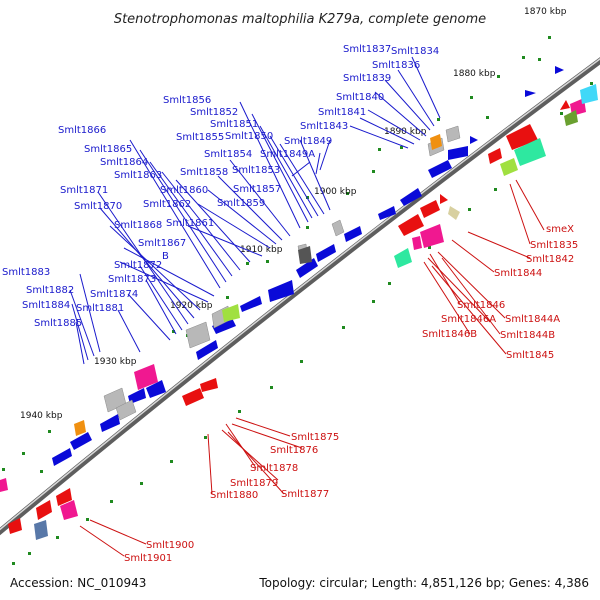 This screenshot has height=600, width=600. Describe the element at coordinates (532, 319) in the screenshot. I see `gene-label: Smlt1844A` at that location.